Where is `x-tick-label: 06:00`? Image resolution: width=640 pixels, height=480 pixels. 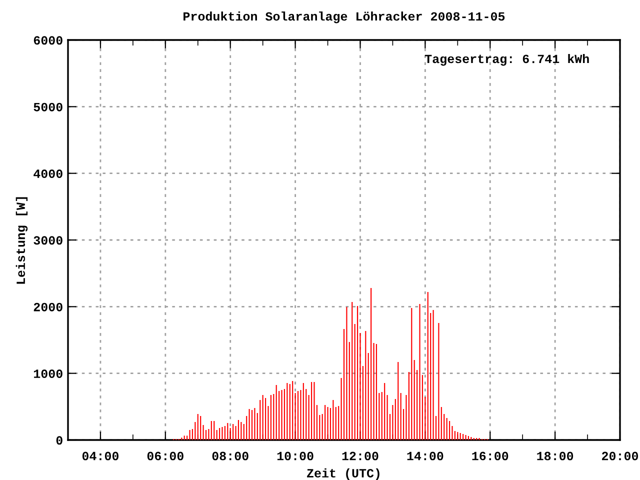 x-tick-label: 06:00 is located at coordinates (165, 456).